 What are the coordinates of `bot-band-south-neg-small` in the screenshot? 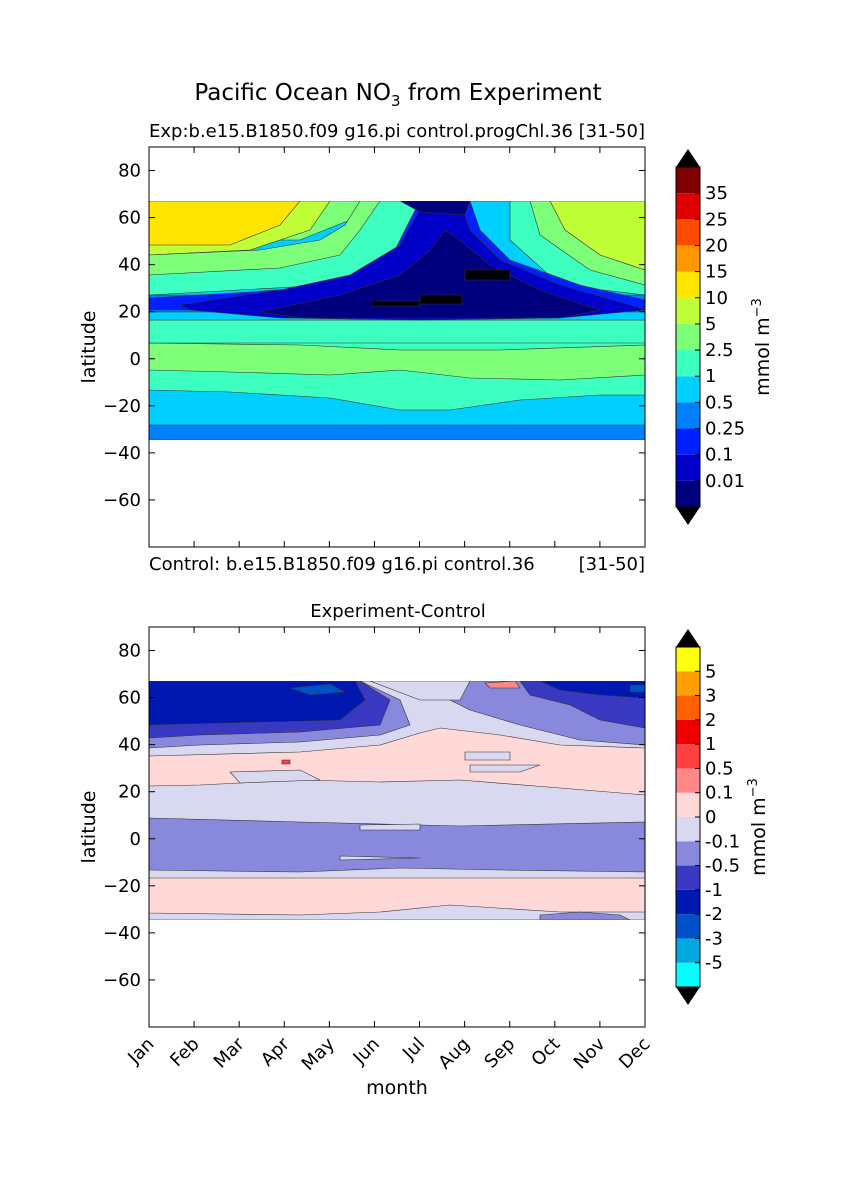 It's located at (585, 915).